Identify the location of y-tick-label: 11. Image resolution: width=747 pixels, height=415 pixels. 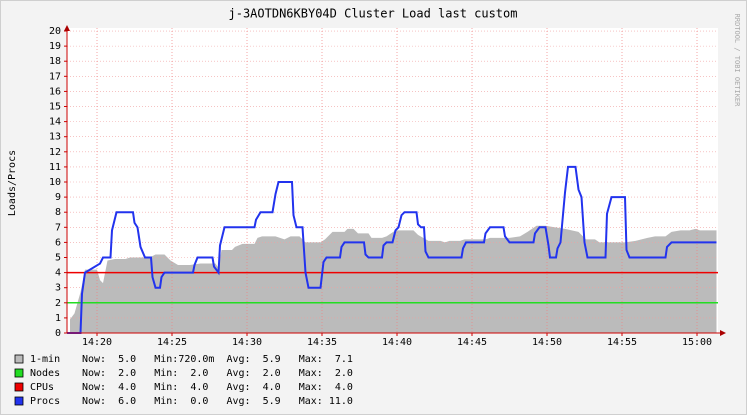
(55, 167).